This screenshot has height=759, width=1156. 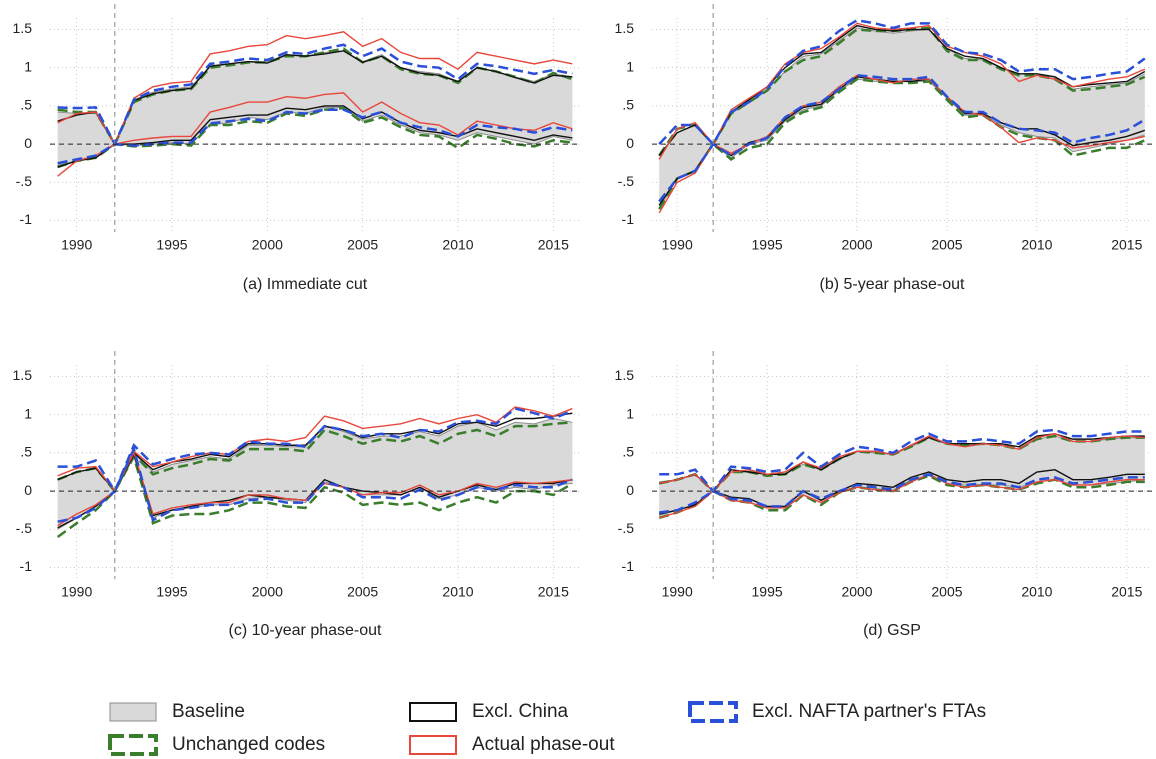 What do you see at coordinates (543, 744) in the screenshot?
I see `legend-label: Actual phase-out` at bounding box center [543, 744].